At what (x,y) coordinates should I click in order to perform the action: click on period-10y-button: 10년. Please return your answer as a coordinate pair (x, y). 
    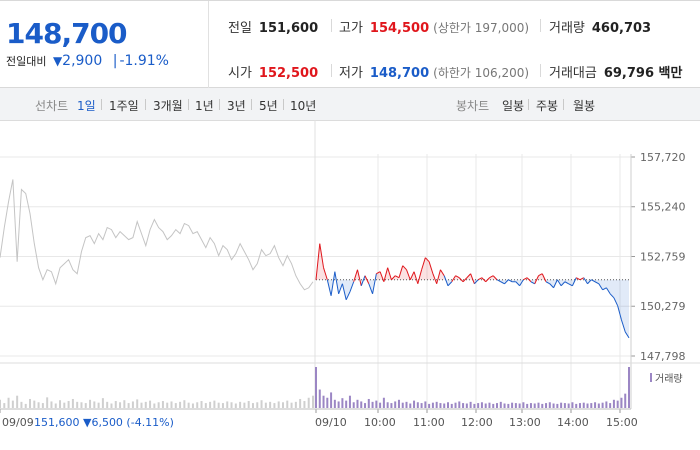
    Looking at the image, I should click on (303, 106).